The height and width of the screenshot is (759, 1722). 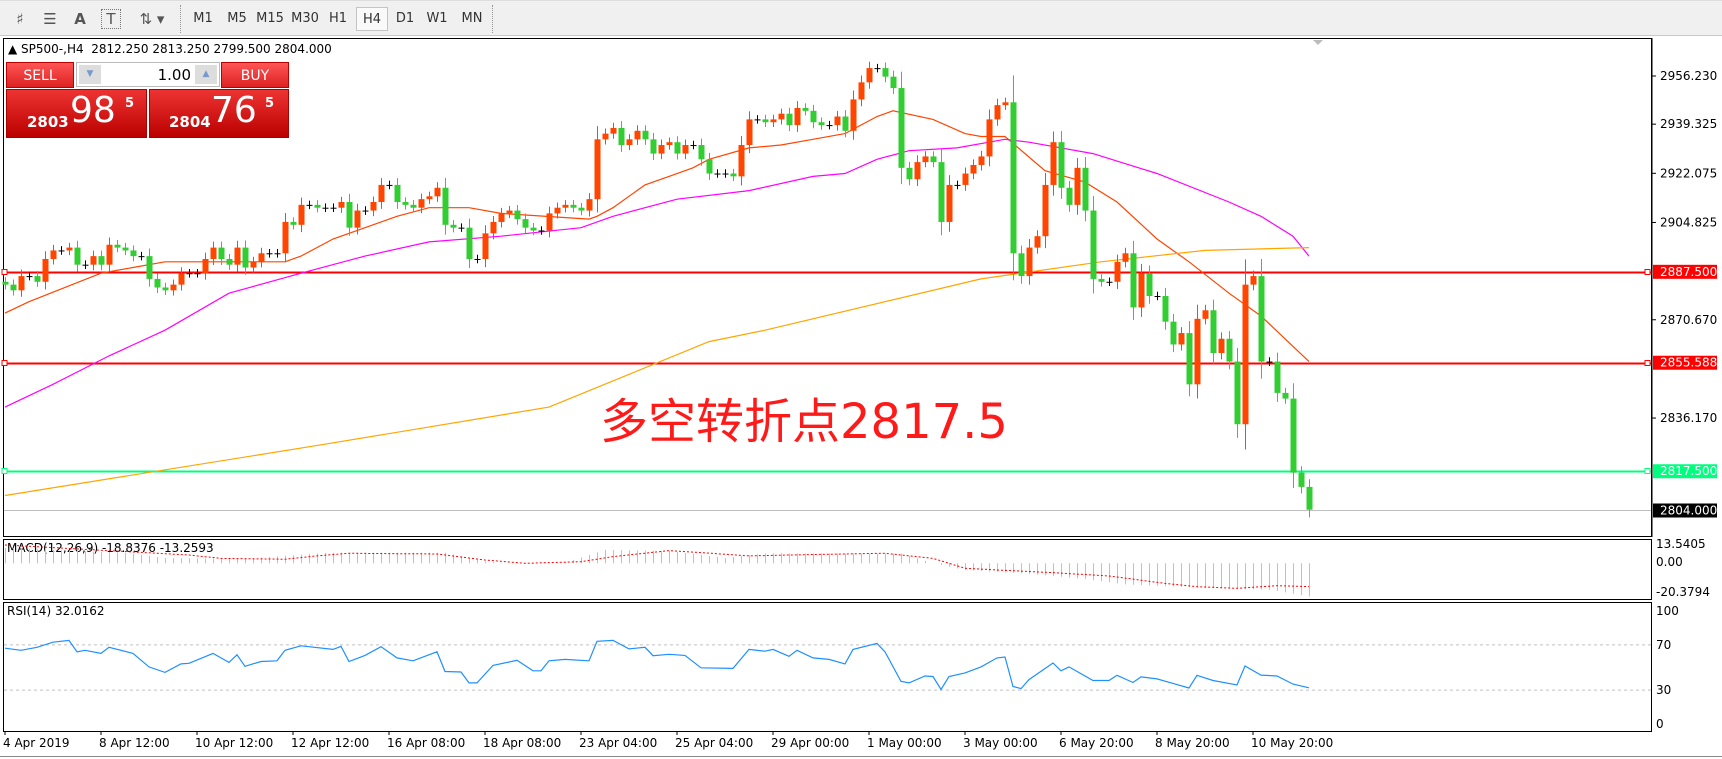 What do you see at coordinates (111, 19) in the screenshot?
I see `text-label-icon: T` at bounding box center [111, 19].